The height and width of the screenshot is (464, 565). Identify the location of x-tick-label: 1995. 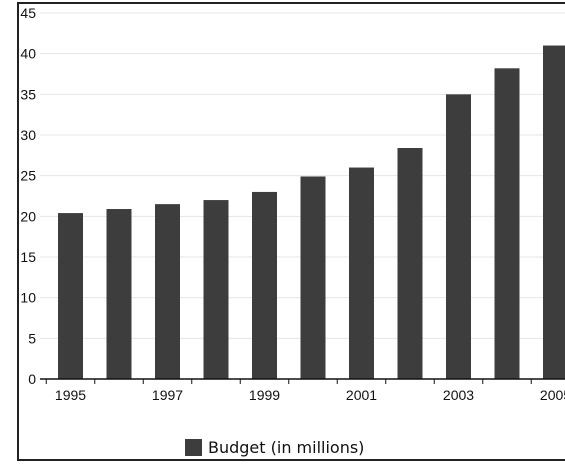
(70, 395).